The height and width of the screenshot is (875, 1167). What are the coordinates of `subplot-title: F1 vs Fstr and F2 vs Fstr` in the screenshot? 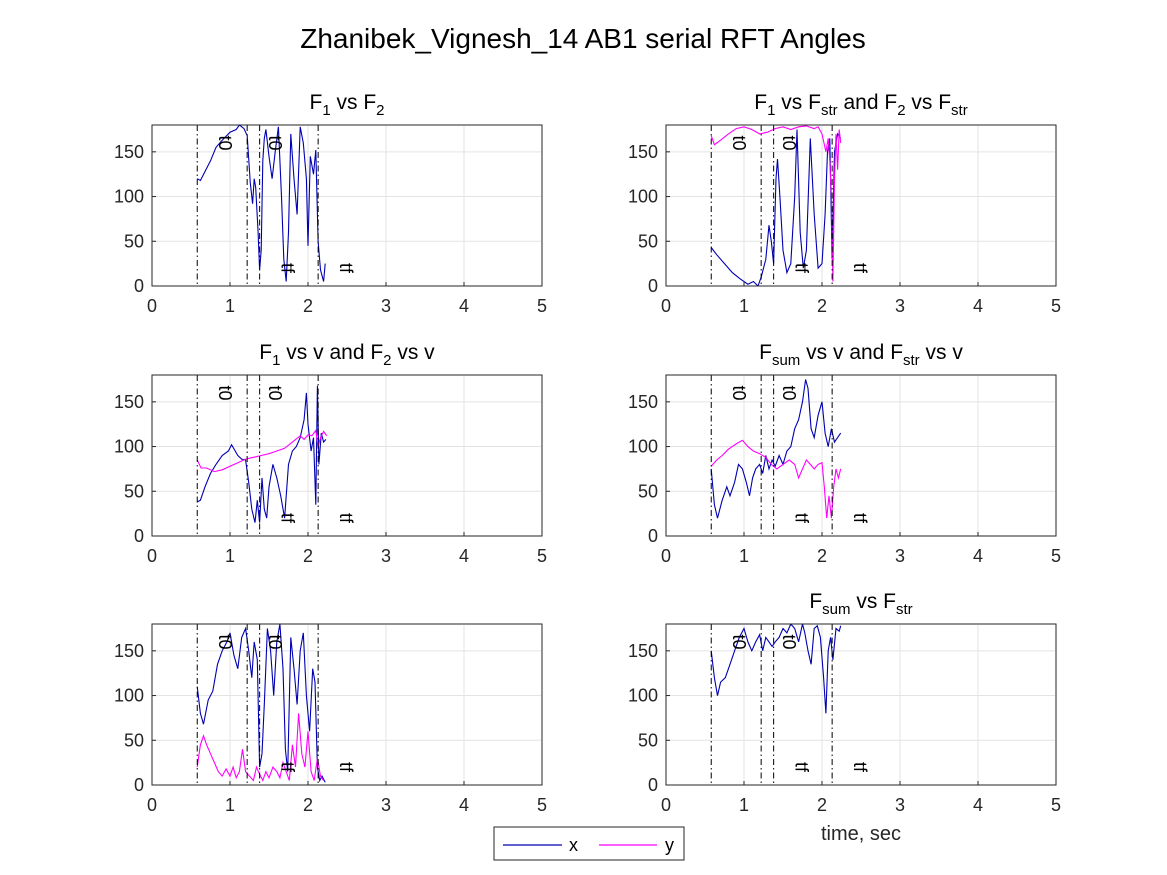 It's located at (860, 105).